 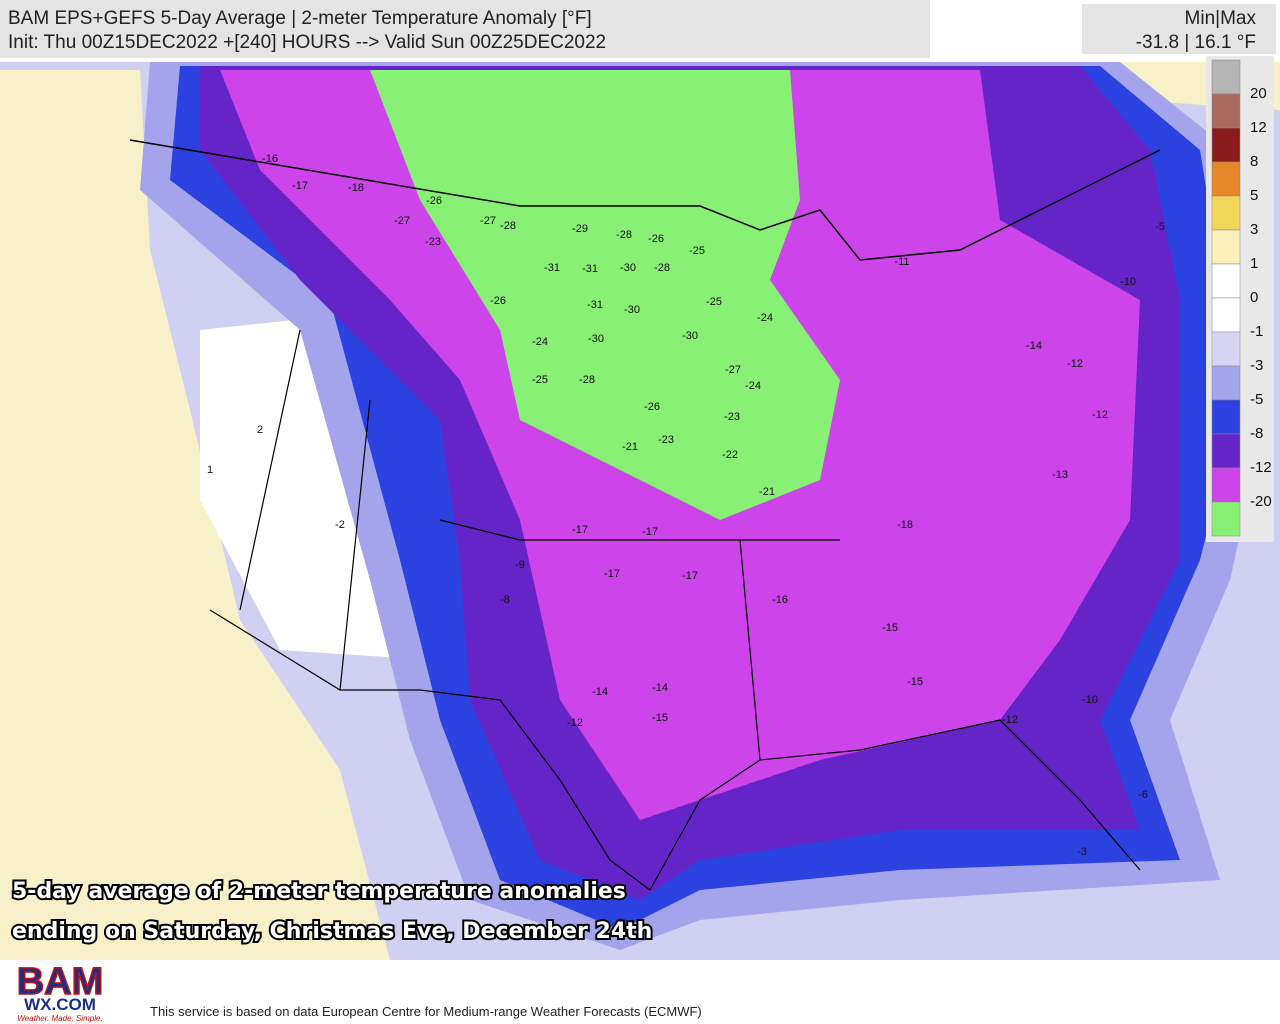 I want to click on contour-label: -29, so click(x=580, y=229).